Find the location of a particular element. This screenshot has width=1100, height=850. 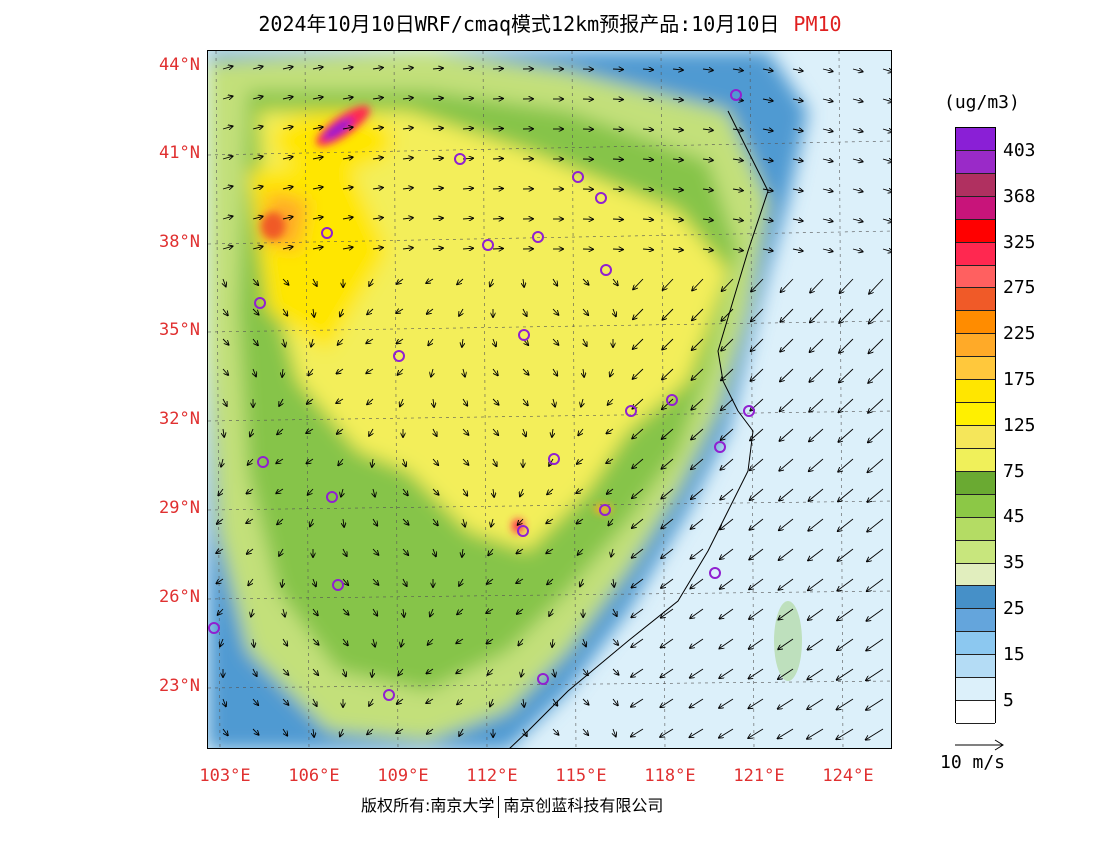

wind-reference-label: 10 m/s is located at coordinates (973, 762).